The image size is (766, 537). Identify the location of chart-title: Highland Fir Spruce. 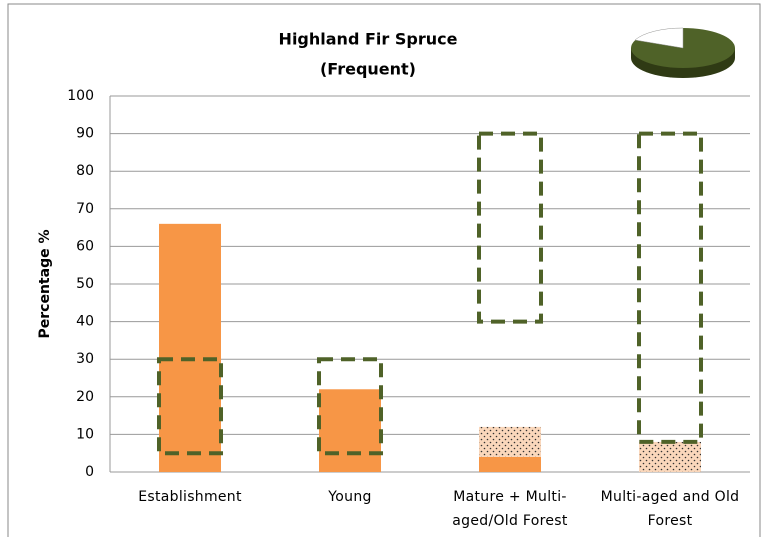
(368, 39).